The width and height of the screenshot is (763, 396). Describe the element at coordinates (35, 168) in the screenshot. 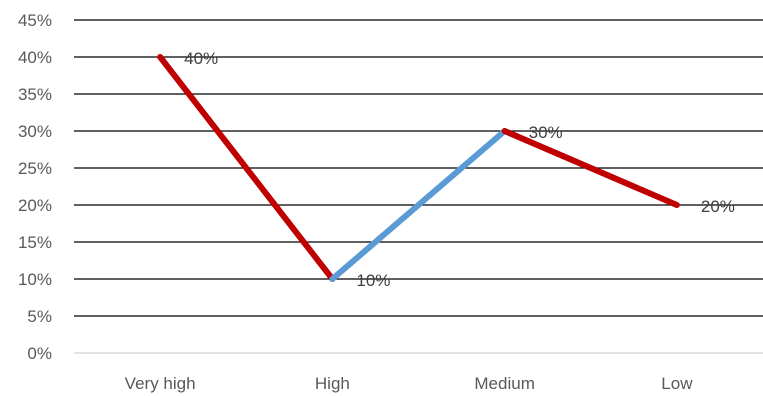

I see `y-tick-label: 25%` at that location.